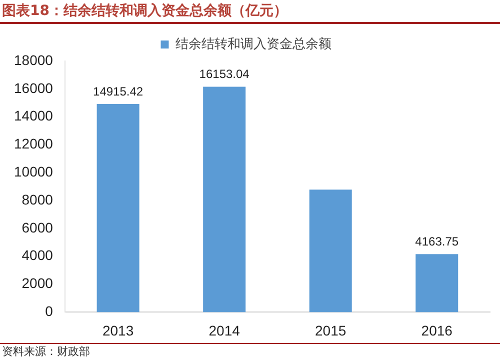 Image resolution: width=500 pixels, height=362 pixels. Describe the element at coordinates (224, 74) in the screenshot. I see `data-label: 16153.04` at that location.